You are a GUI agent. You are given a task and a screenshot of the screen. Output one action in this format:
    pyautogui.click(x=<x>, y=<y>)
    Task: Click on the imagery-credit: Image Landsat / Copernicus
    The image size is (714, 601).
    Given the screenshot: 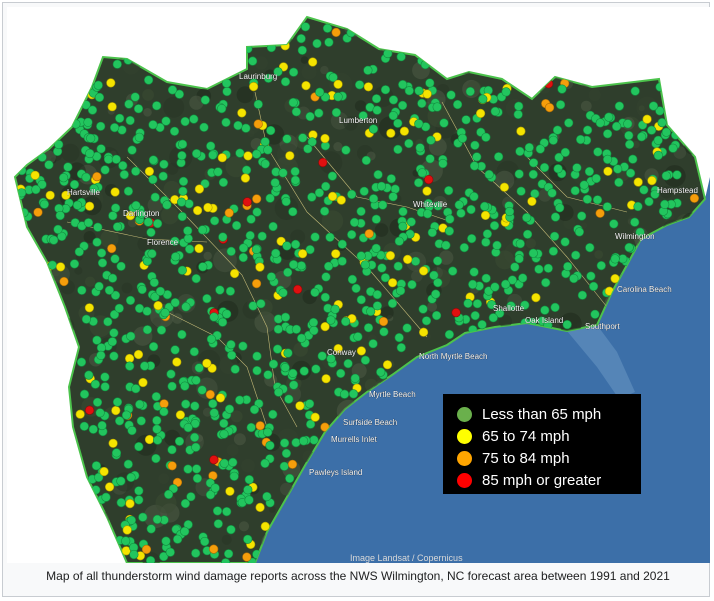 What is the action you would take?
    pyautogui.click(x=406, y=558)
    